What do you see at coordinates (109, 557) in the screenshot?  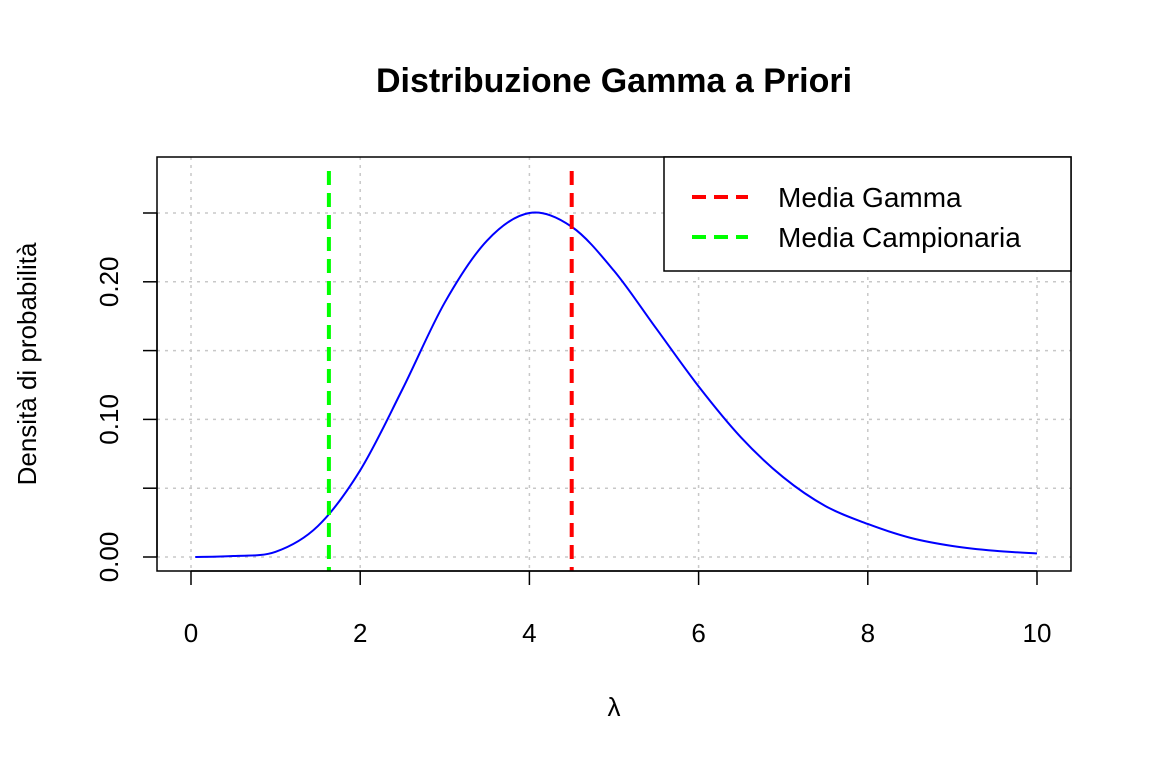 I see `y-tick-label: 0.00` at bounding box center [109, 557].